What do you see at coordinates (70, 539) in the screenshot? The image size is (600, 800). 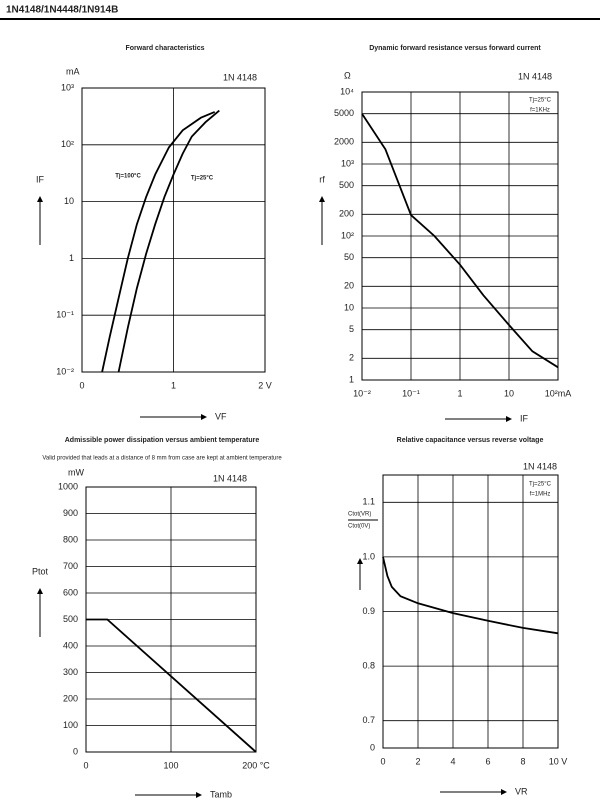 I see `y-tick-label: 800` at bounding box center [70, 539].